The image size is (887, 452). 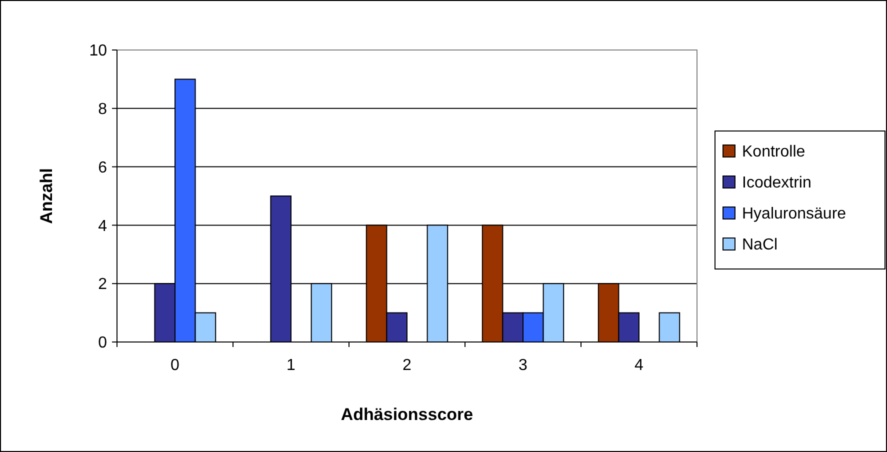 What do you see at coordinates (103, 285) in the screenshot?
I see `y-tick-label: 2` at bounding box center [103, 285].